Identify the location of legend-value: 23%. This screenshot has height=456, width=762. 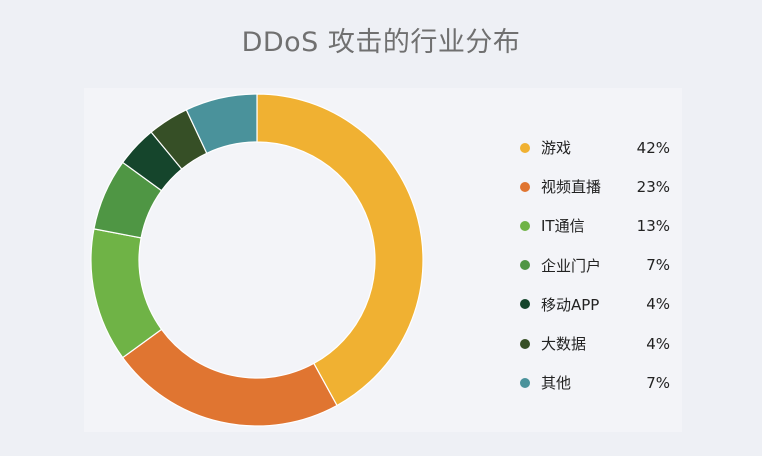
(653, 186).